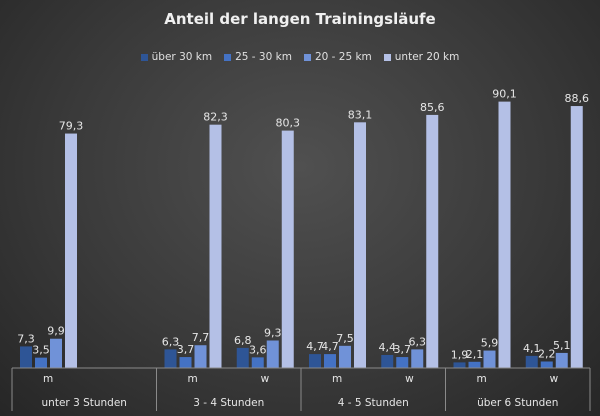 The width and height of the screenshot is (600, 416). I want to click on data-label: 88,6, so click(577, 98).